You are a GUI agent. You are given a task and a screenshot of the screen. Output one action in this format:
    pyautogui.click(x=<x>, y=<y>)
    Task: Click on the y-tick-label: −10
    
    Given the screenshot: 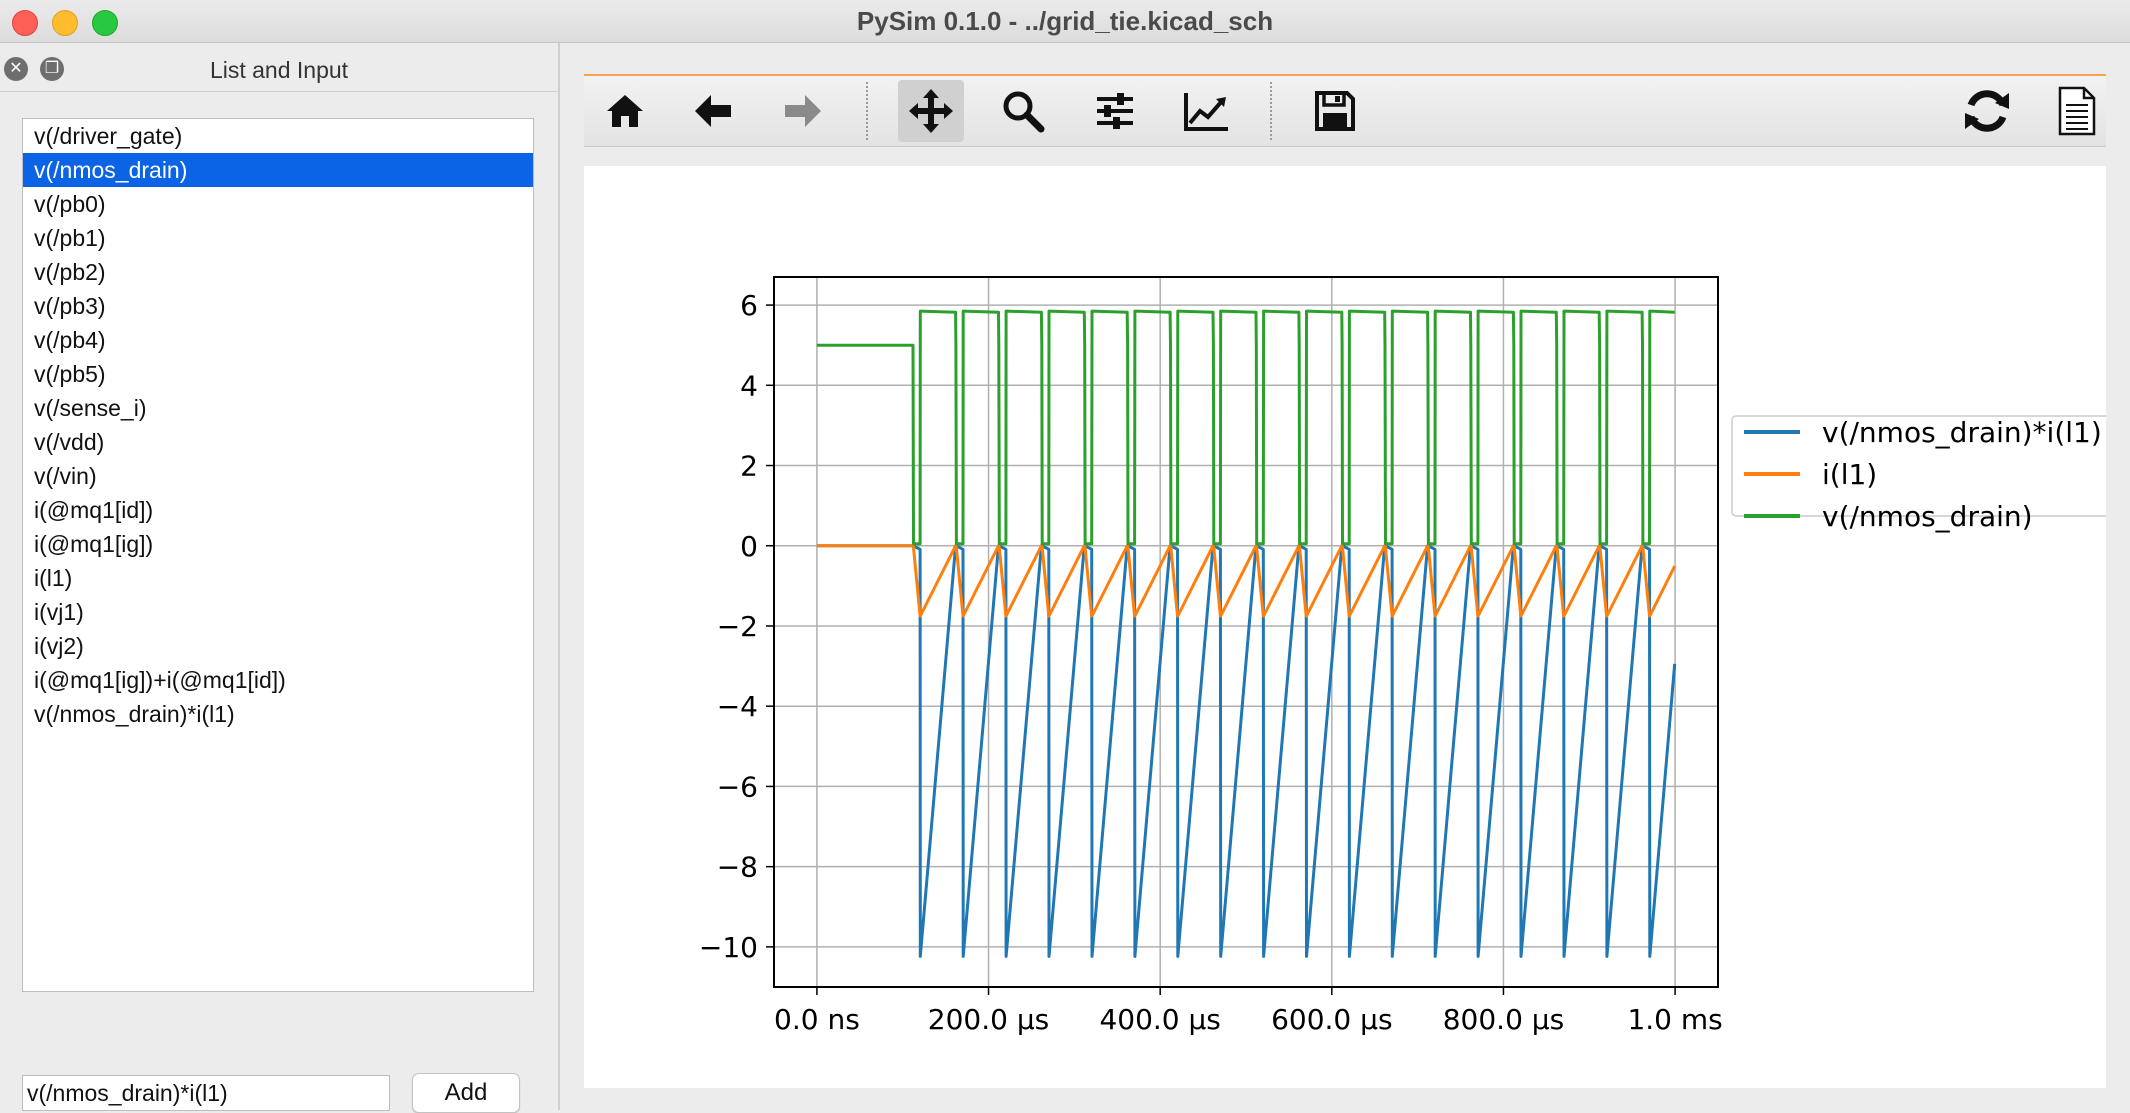 What is the action you would take?
    pyautogui.click(x=728, y=947)
    